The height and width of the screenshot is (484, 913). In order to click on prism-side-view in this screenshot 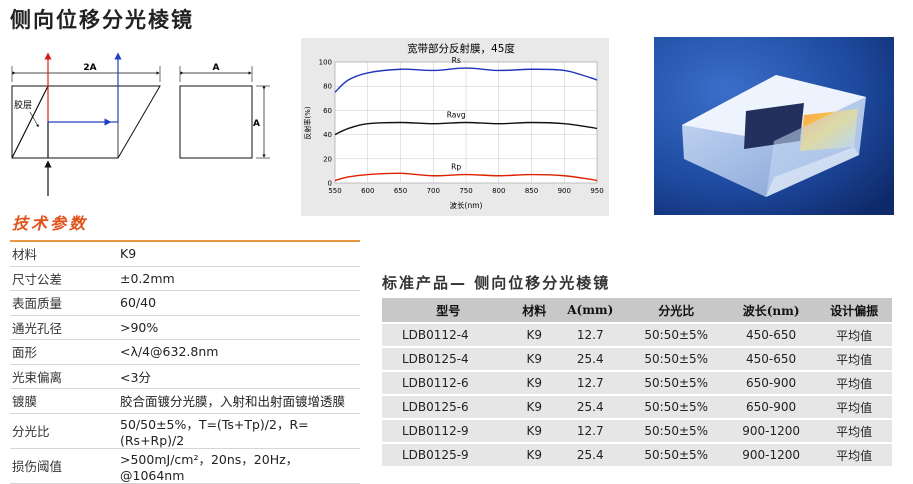, I will do `click(216, 122)`.